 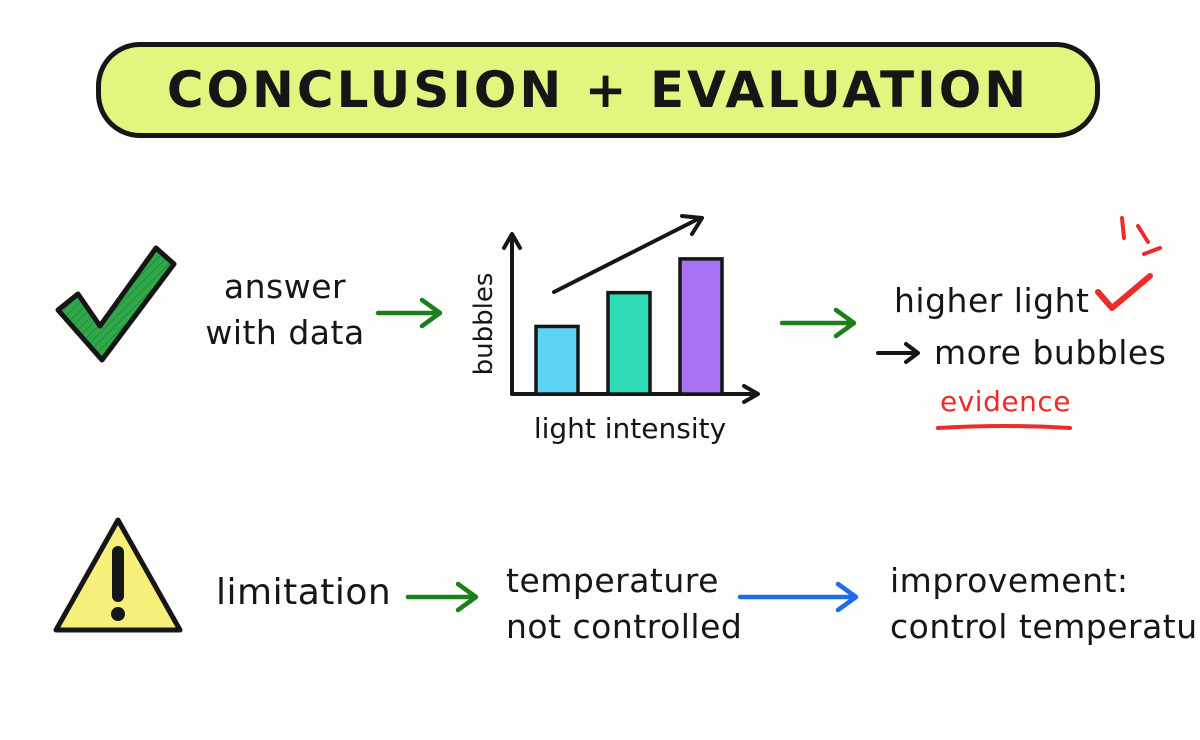 What do you see at coordinates (798, 597) in the screenshot?
I see `arrow-issue-to-improvement` at bounding box center [798, 597].